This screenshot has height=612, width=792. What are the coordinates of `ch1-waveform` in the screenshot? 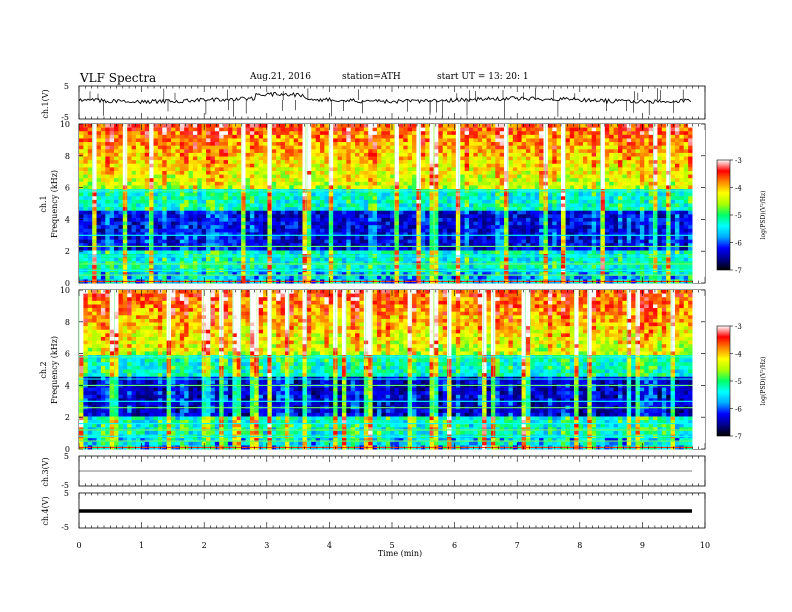 It's located at (385, 98).